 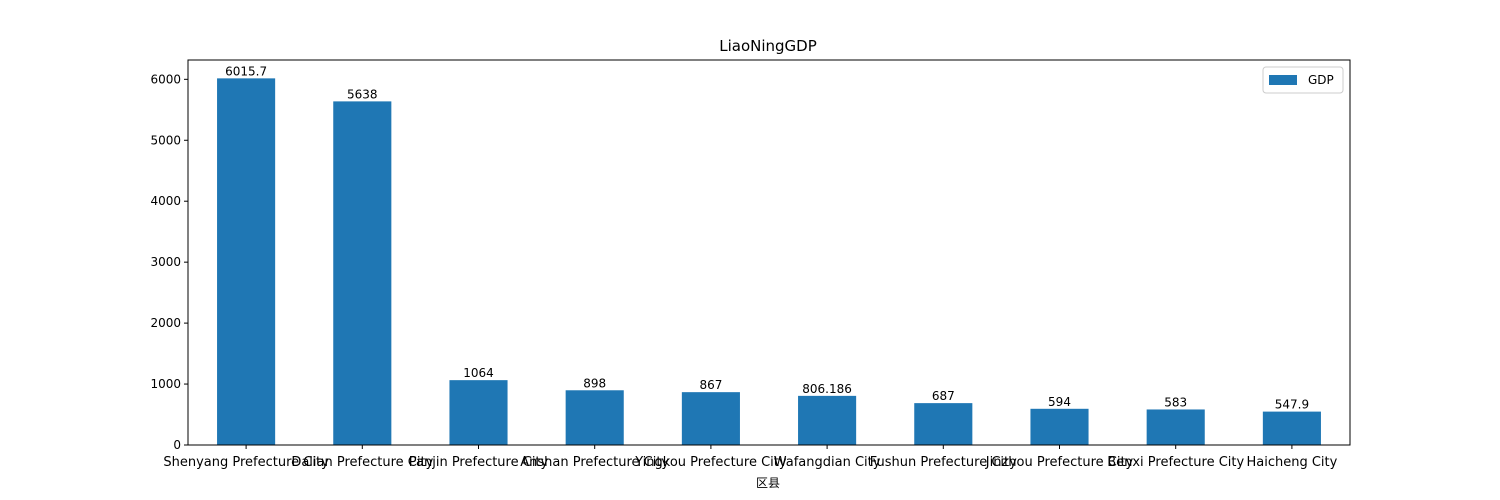 I want to click on x-tick-label-0: Shenyang Prefecture City, so click(x=246, y=462).